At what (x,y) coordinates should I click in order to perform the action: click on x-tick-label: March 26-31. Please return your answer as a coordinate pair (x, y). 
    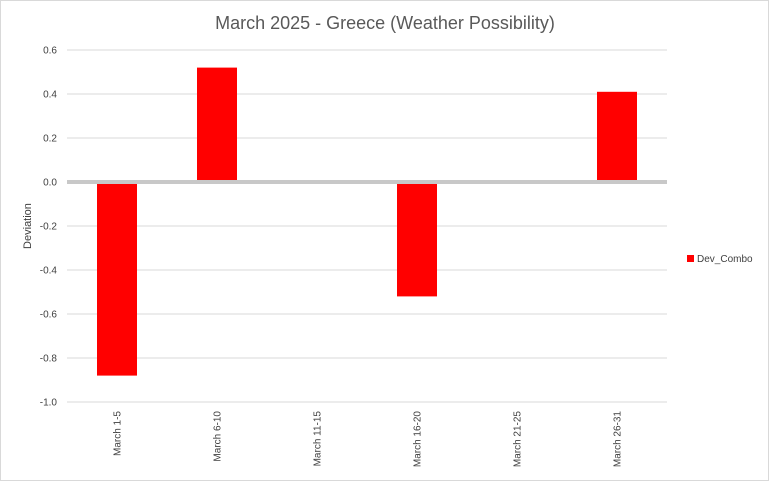
    Looking at the image, I should click on (618, 439).